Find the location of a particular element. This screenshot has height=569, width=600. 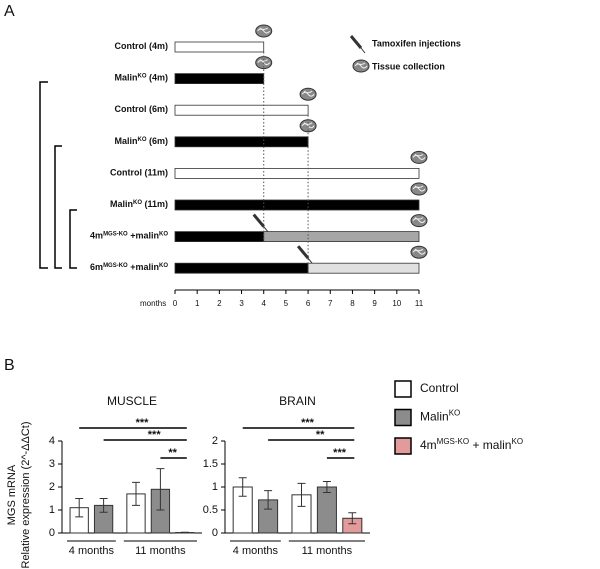

label-part: Control is located at coordinates (439, 388).